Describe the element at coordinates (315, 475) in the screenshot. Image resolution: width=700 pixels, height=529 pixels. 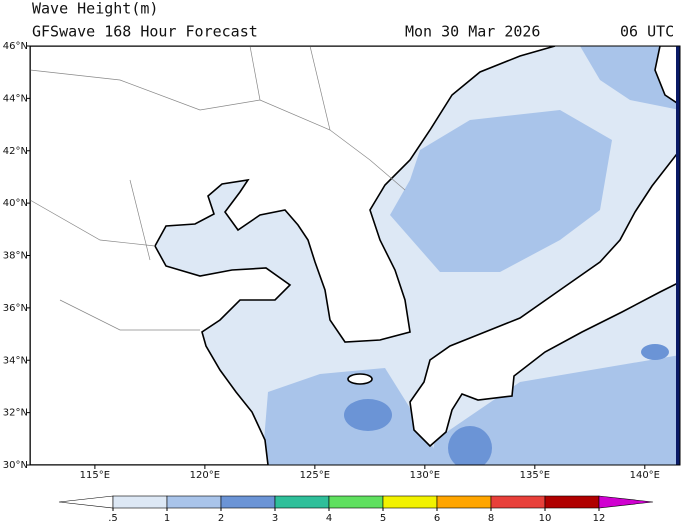
I see `x-tick-label: 125°E` at that location.